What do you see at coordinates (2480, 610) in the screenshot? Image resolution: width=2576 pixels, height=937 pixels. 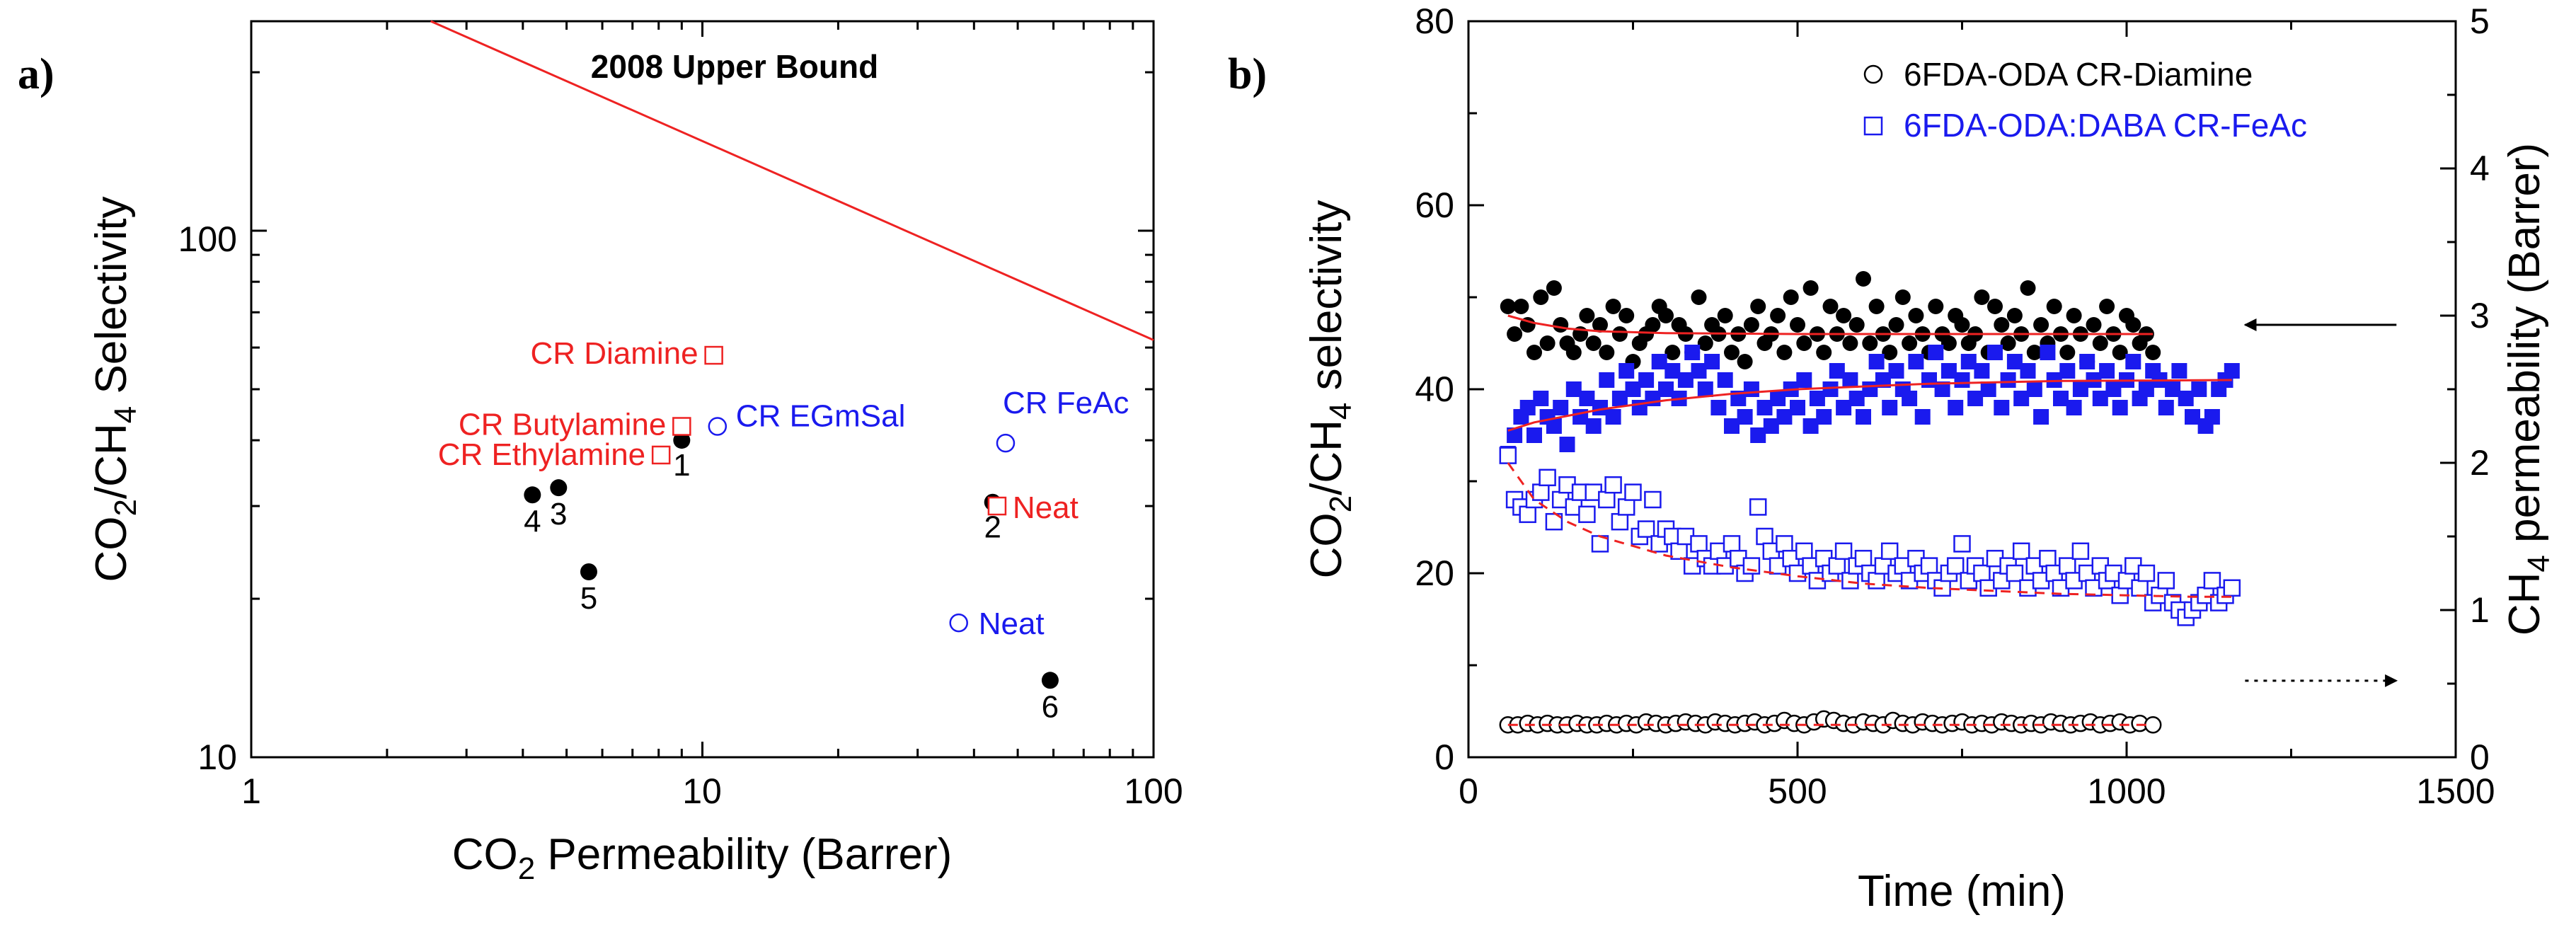 I see `y2-tick-label: 1` at bounding box center [2480, 610].